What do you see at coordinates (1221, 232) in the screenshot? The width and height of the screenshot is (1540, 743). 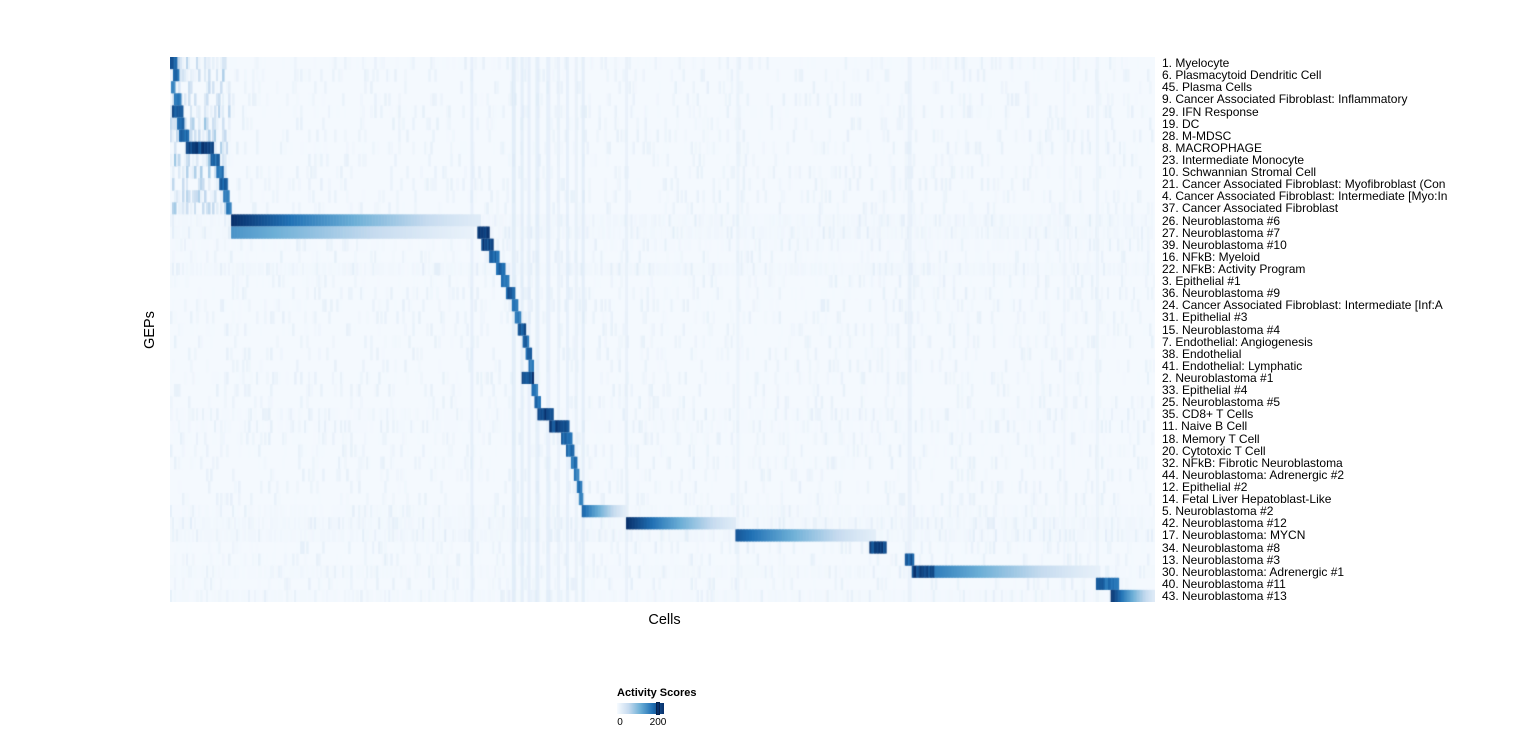 I see `row-label: 27. Neuroblastoma #7` at bounding box center [1221, 232].